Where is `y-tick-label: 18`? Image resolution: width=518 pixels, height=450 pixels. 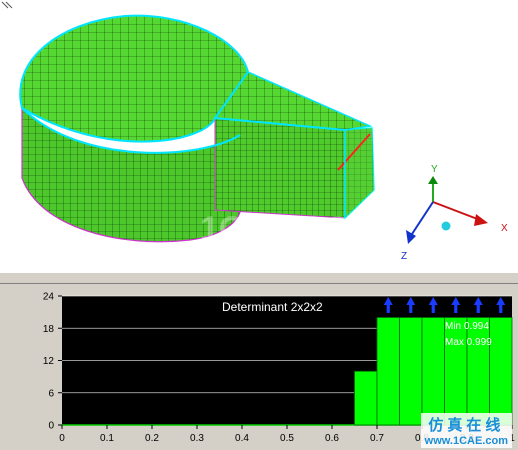
y-tick-label: 18 is located at coordinates (49, 329).